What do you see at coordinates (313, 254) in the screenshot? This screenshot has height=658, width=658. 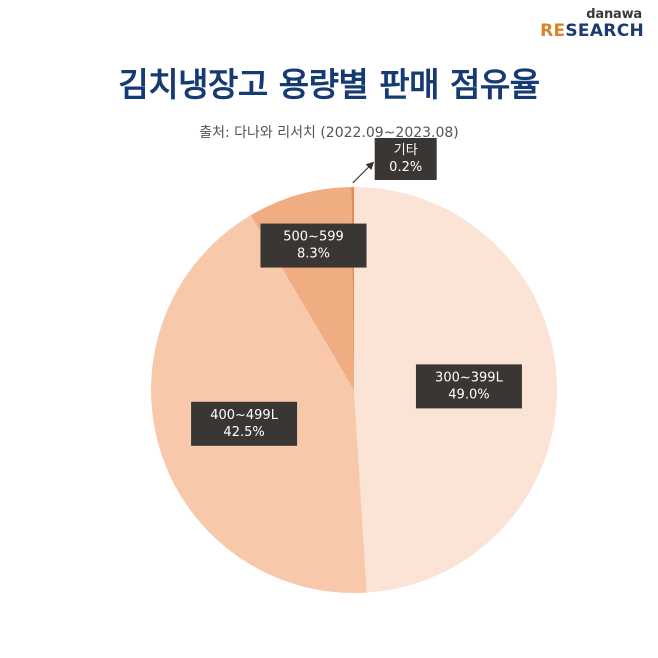 I see `slice-value-label: 8.3%` at bounding box center [313, 254].